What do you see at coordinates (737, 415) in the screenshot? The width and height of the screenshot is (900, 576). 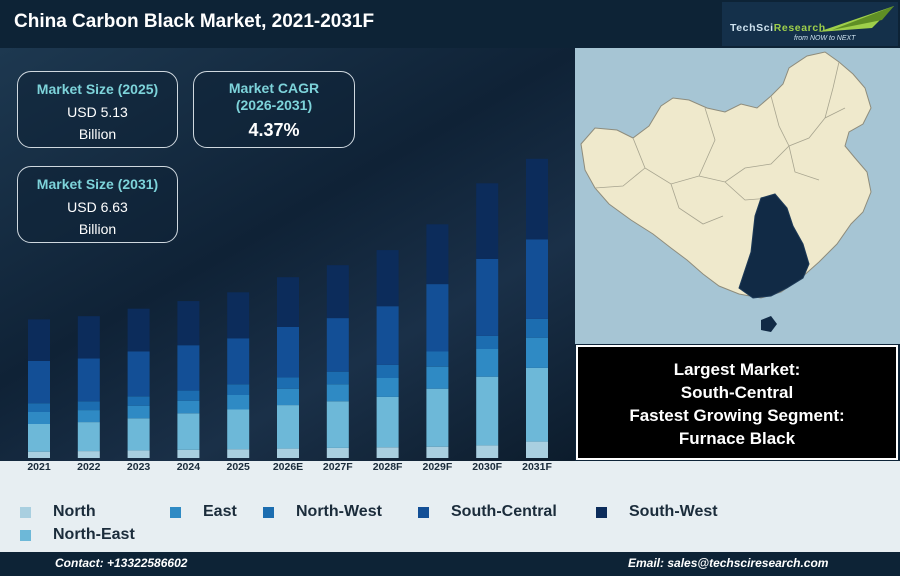 I see `fastest-segment-label: Fastest Growing Segment:` at bounding box center [737, 415].